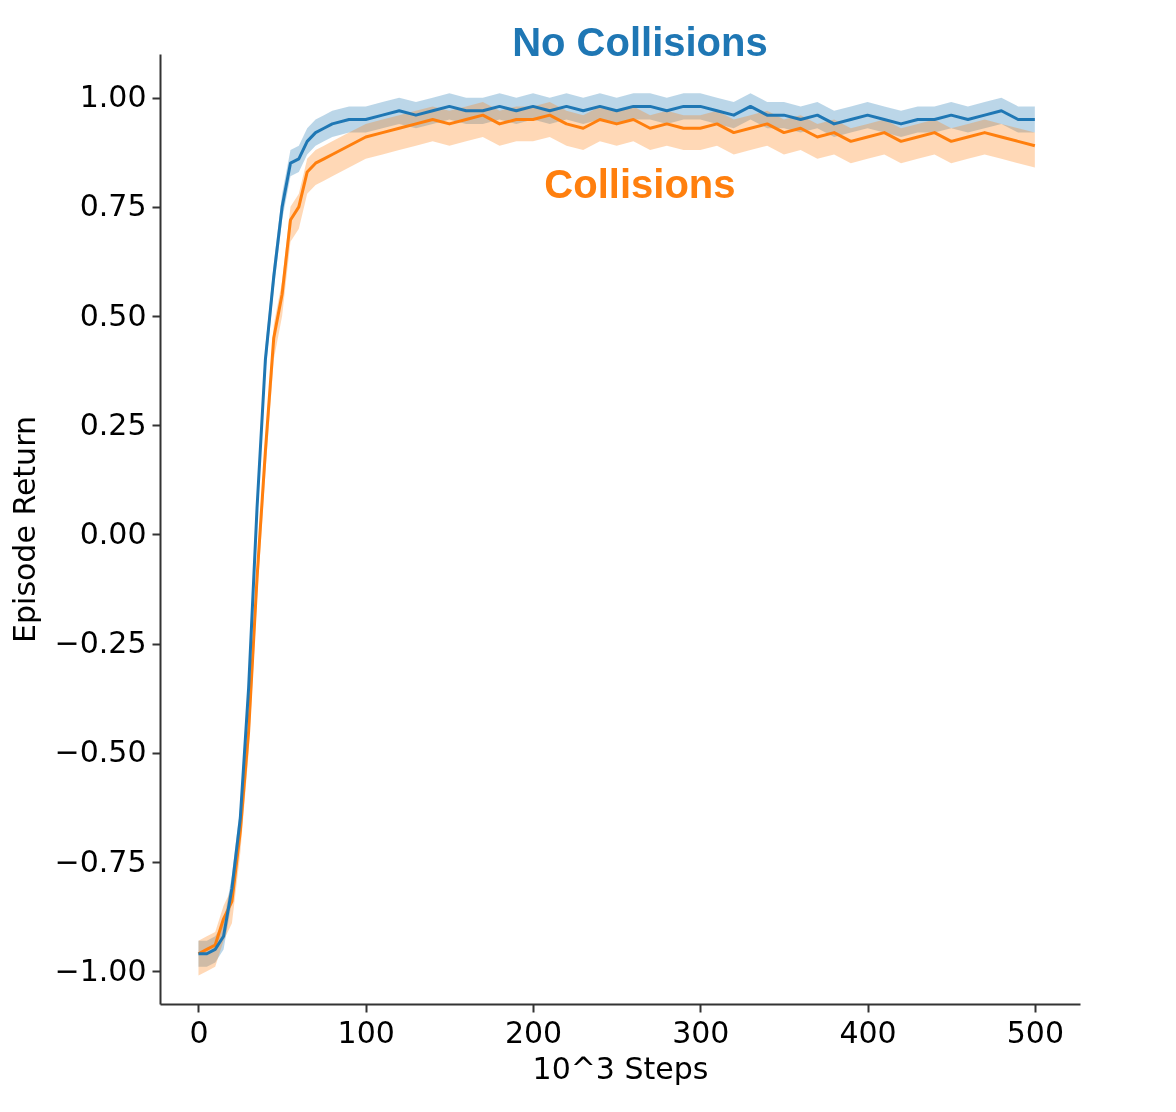  What do you see at coordinates (533, 1032) in the screenshot?
I see `x-tick-label: 200` at bounding box center [533, 1032].